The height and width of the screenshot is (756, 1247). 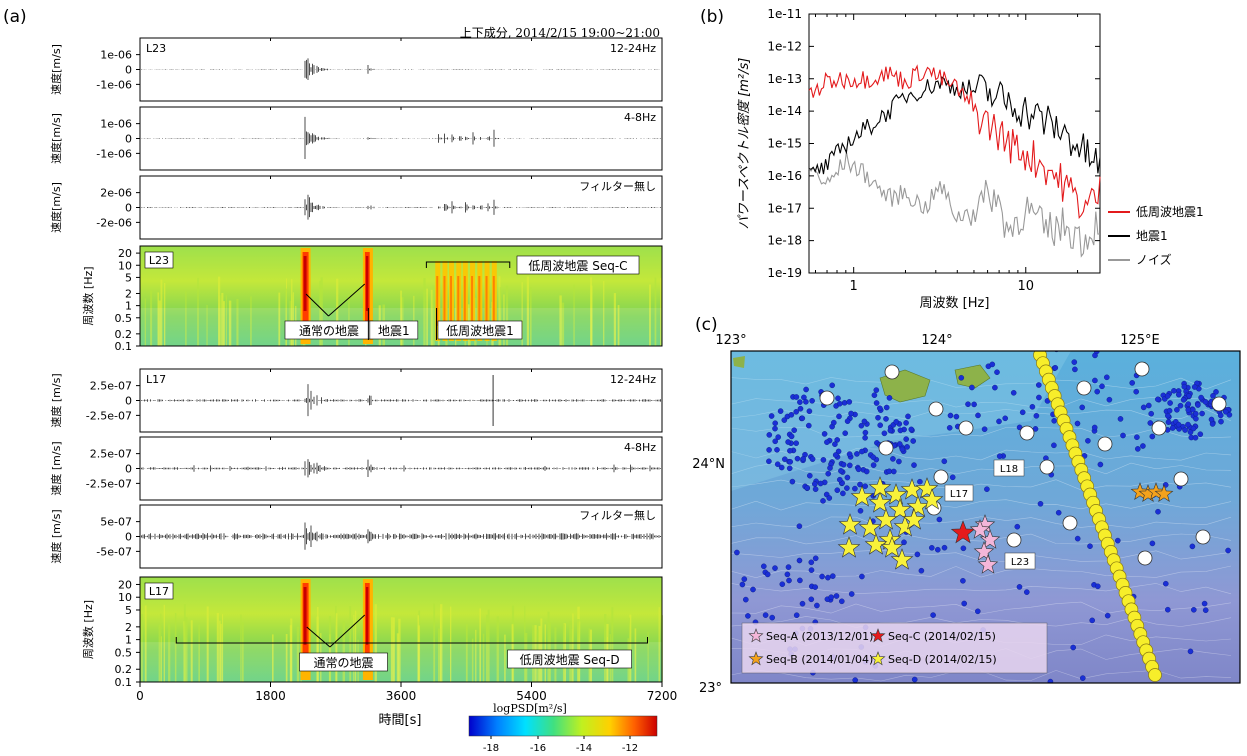 What do you see at coordinates (942, 659) in the screenshot?
I see `map-legend-label: Seq-D (2014/02/15)` at bounding box center [942, 659].